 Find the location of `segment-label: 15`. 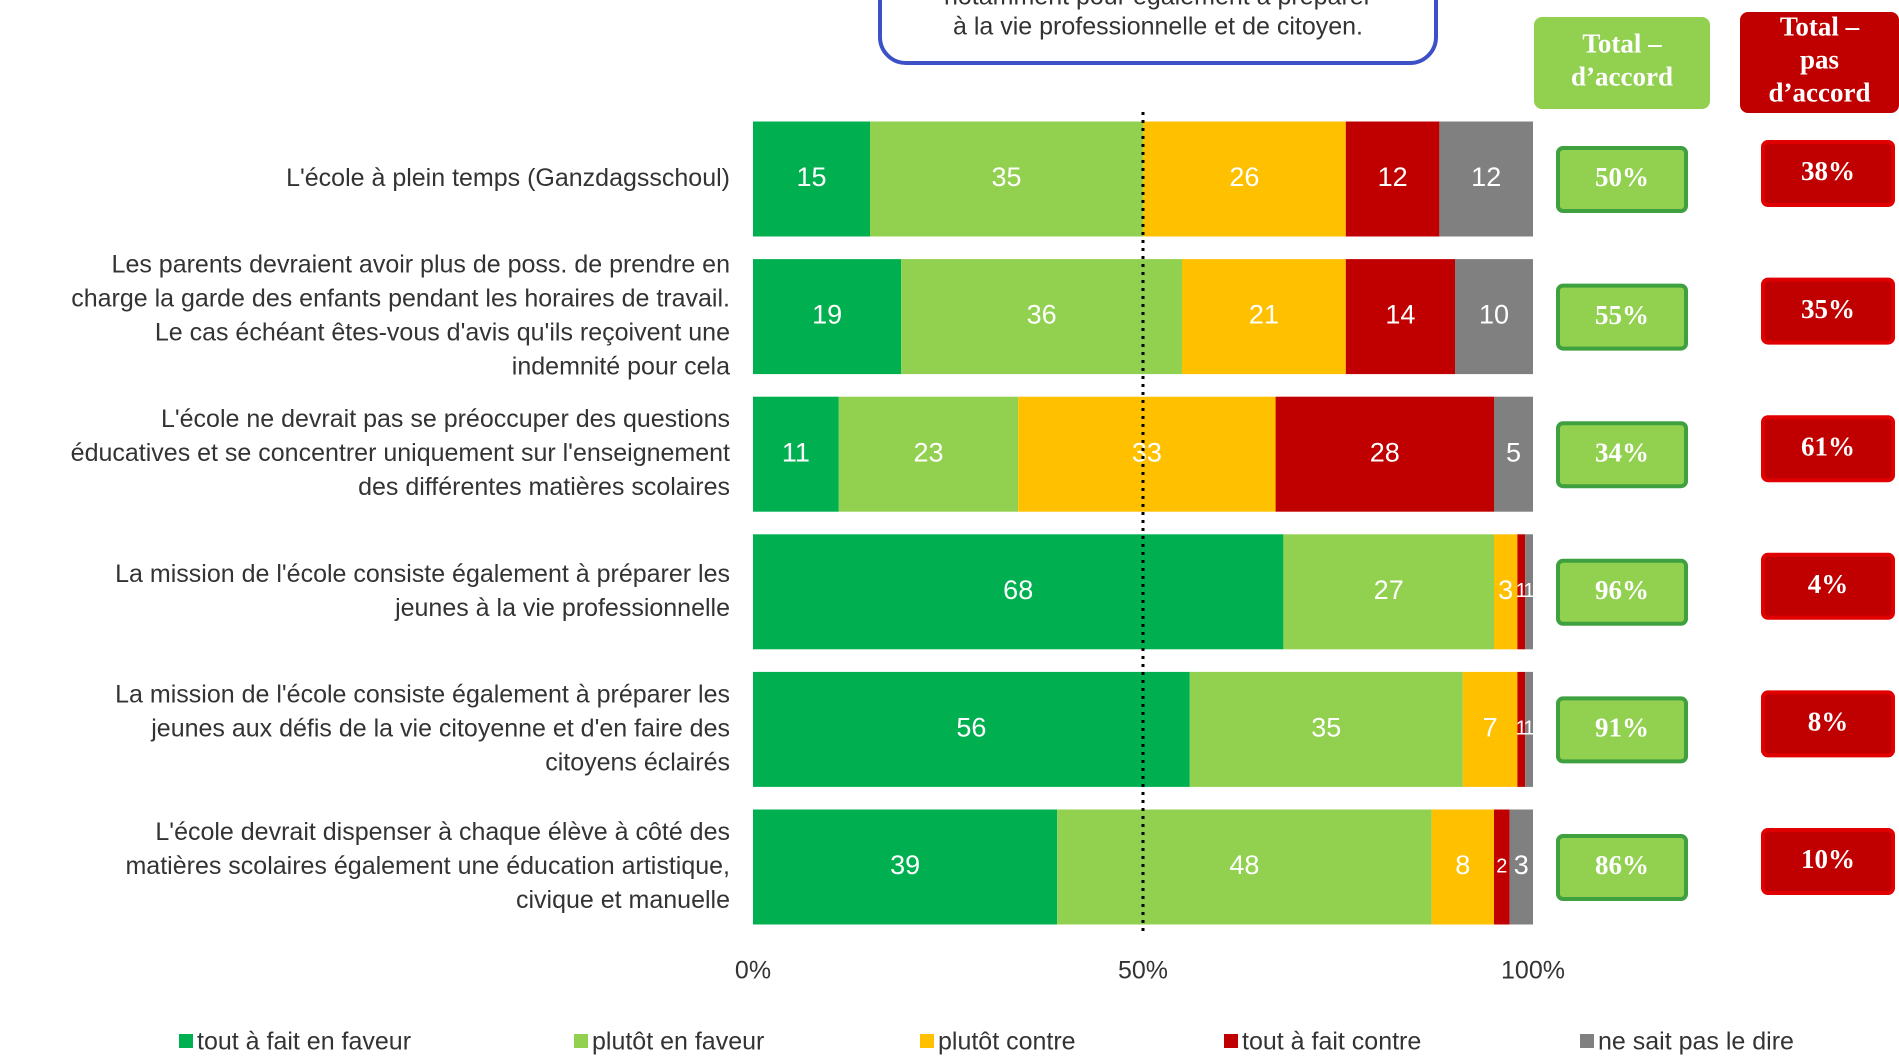

segment-label: 15 is located at coordinates (811, 177).